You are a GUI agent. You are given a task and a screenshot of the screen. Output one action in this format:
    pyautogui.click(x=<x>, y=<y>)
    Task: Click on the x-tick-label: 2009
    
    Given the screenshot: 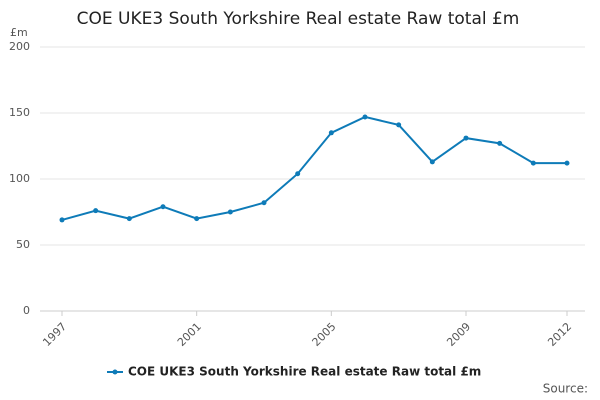 What is the action you would take?
    pyautogui.click(x=458, y=334)
    